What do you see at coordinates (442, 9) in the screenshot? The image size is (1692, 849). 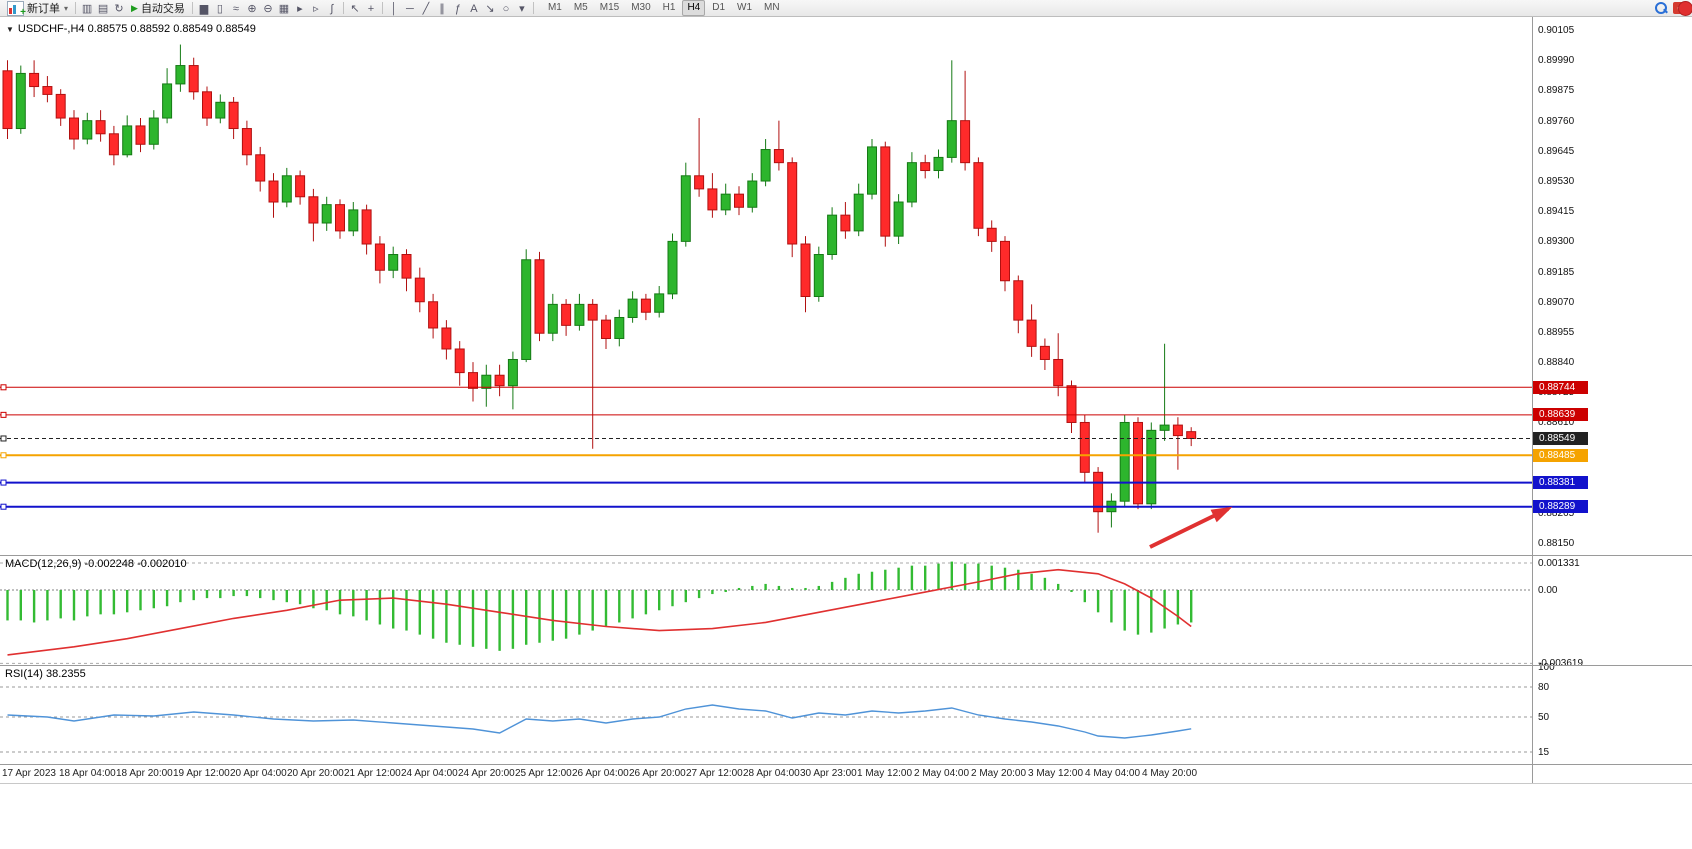 I see `channel-icon: ∥` at bounding box center [442, 9].